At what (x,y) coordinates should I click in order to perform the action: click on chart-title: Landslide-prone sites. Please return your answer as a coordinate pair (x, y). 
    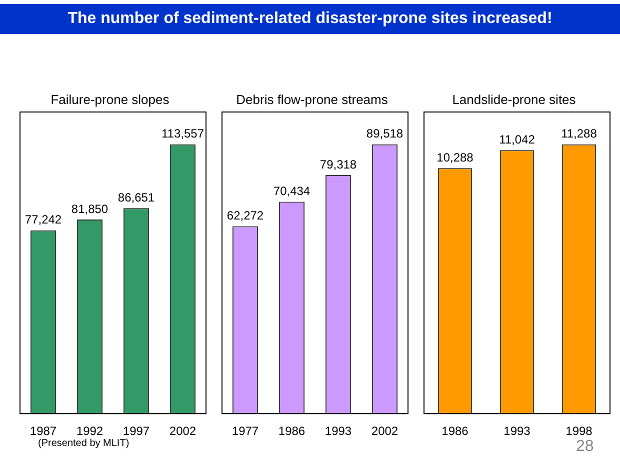
    Looking at the image, I should click on (514, 100).